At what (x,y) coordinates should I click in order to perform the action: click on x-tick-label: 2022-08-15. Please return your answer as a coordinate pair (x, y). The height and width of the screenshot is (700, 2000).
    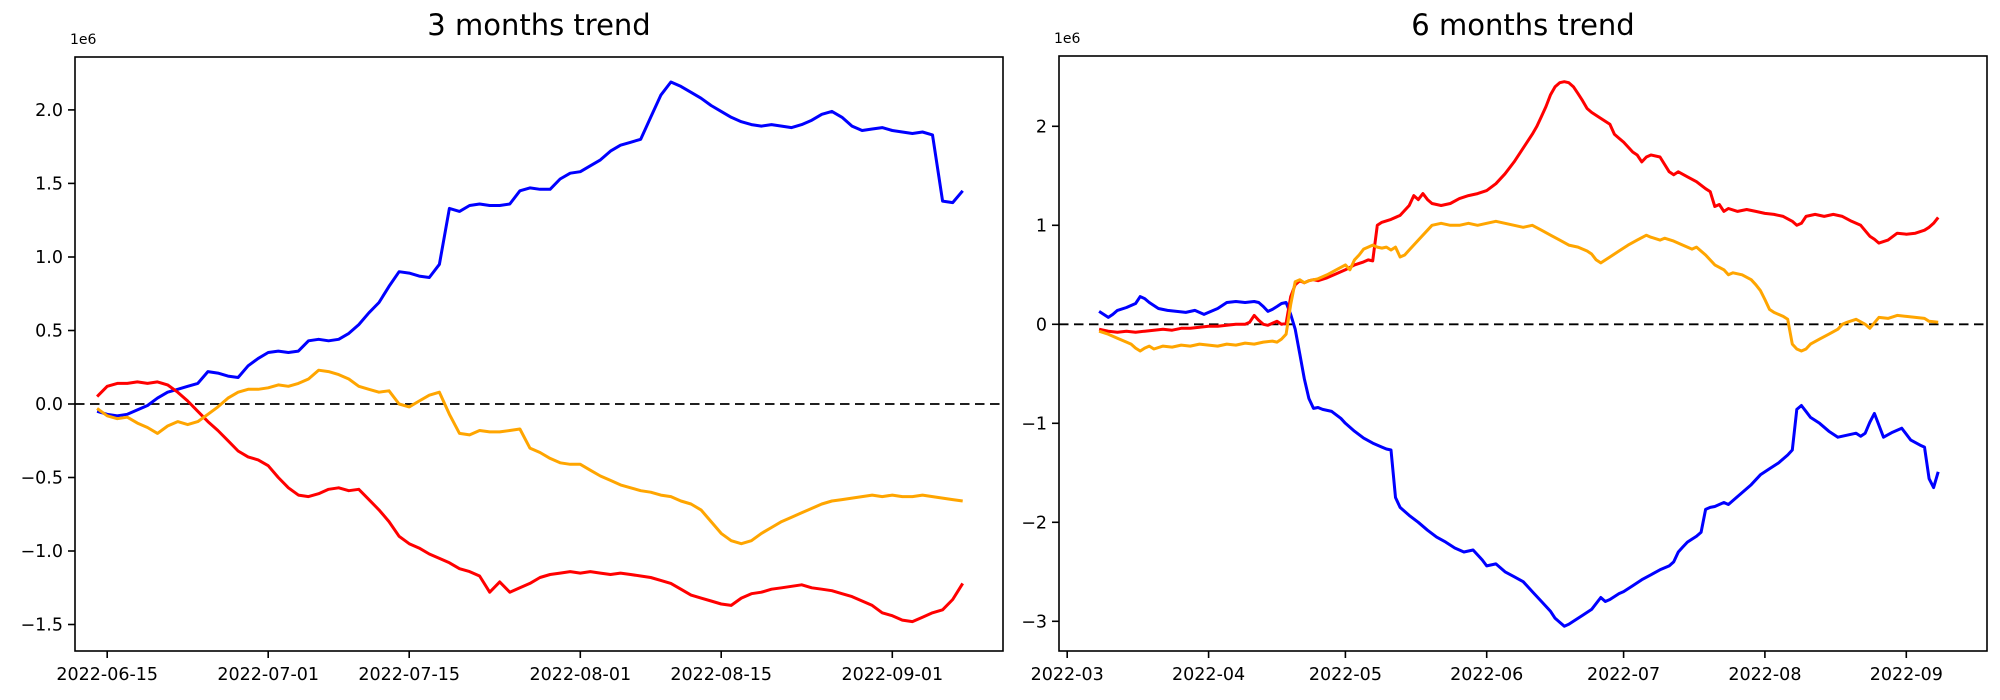
    Looking at the image, I should click on (721, 675).